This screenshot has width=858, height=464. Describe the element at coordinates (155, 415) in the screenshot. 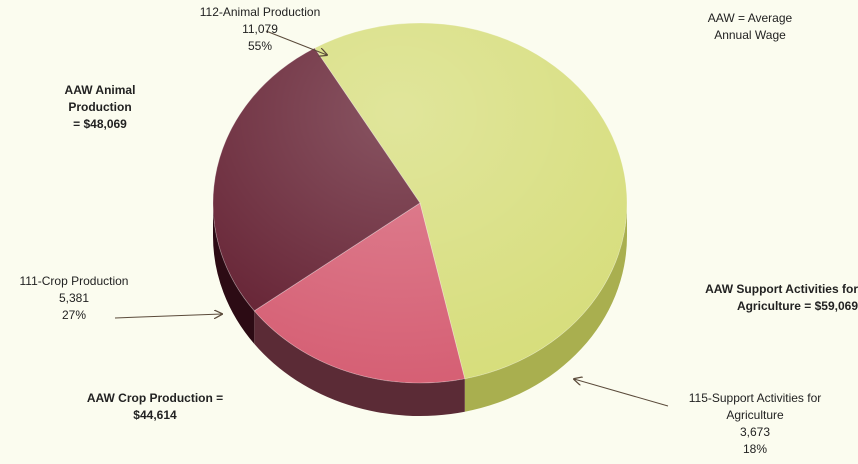

I see `wage-crop-line2: $44,614` at that location.